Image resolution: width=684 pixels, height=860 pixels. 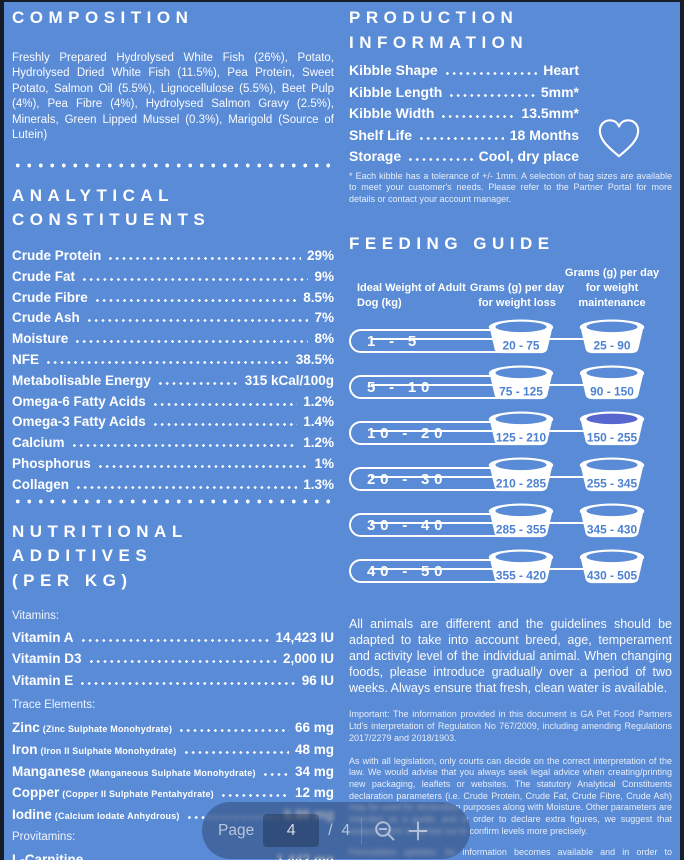 I want to click on analytical-title: ANALYTICAL CONSTITUENTS, so click(x=111, y=207).